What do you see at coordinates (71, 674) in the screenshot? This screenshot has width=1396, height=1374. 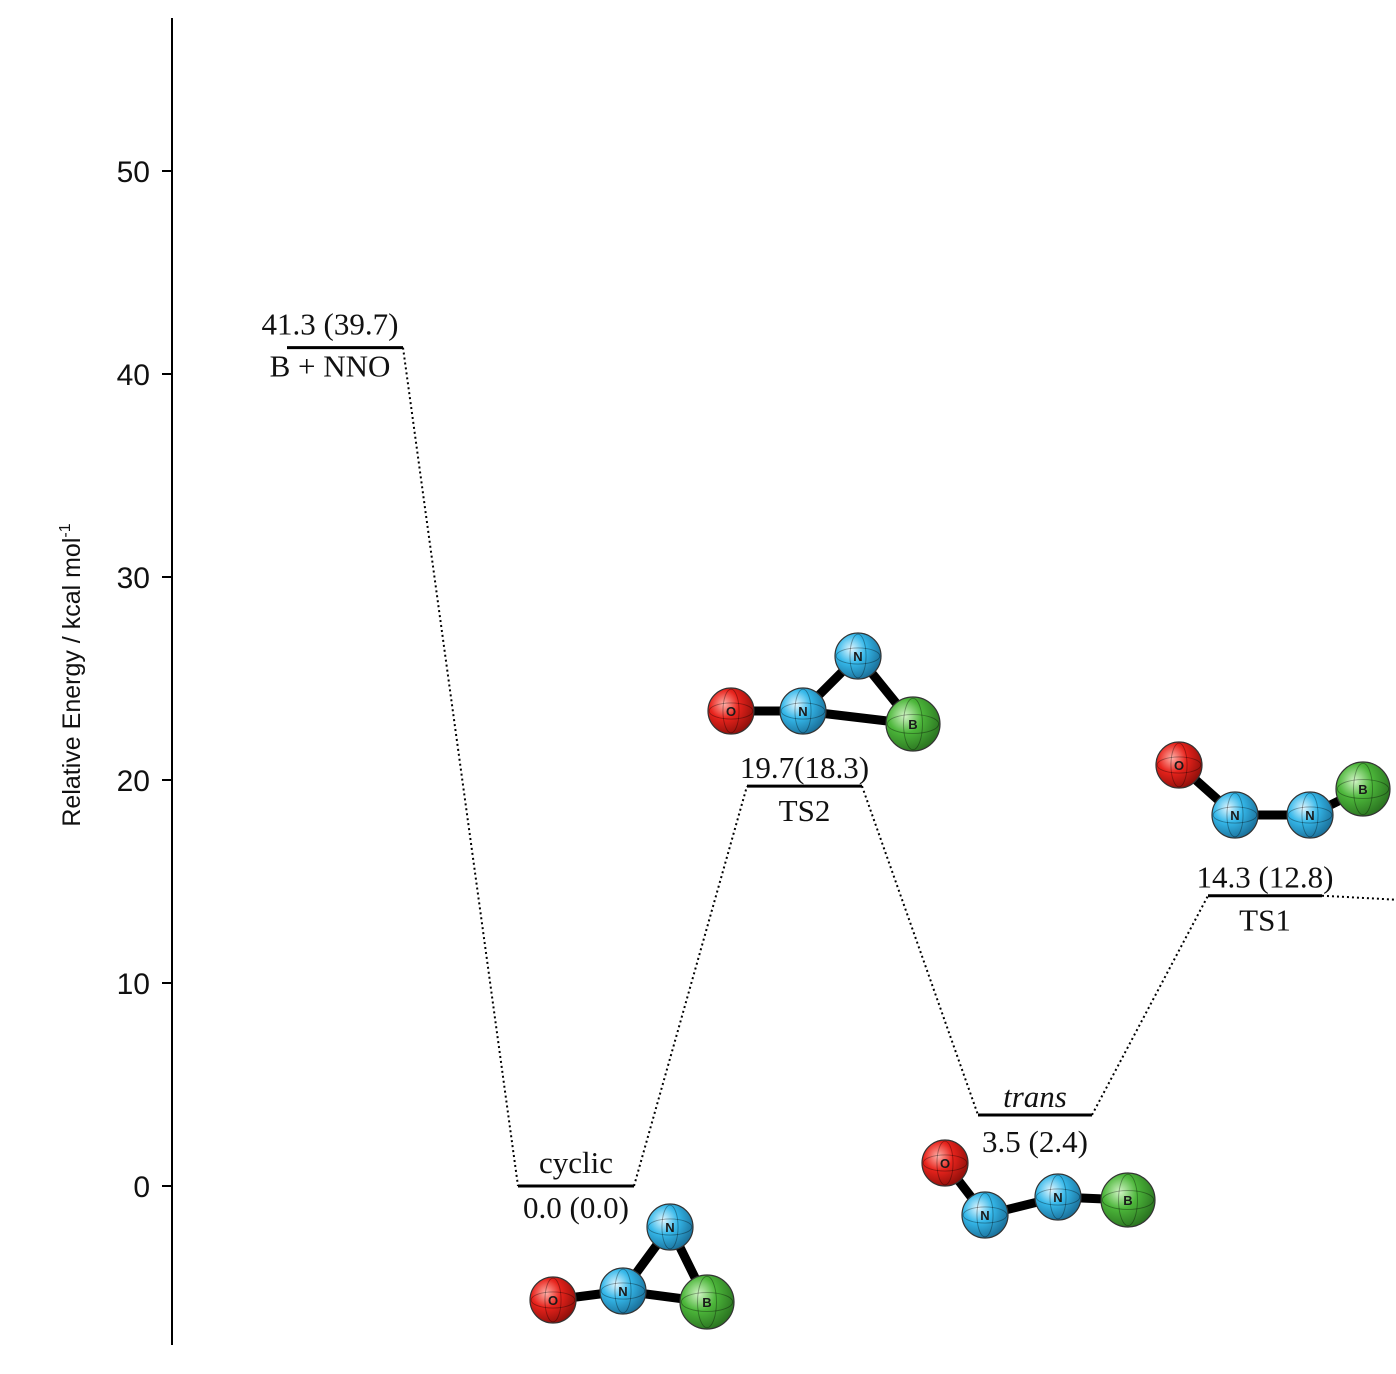 I see `y-axis-title: Relative Energy / kcal mol-1` at bounding box center [71, 674].